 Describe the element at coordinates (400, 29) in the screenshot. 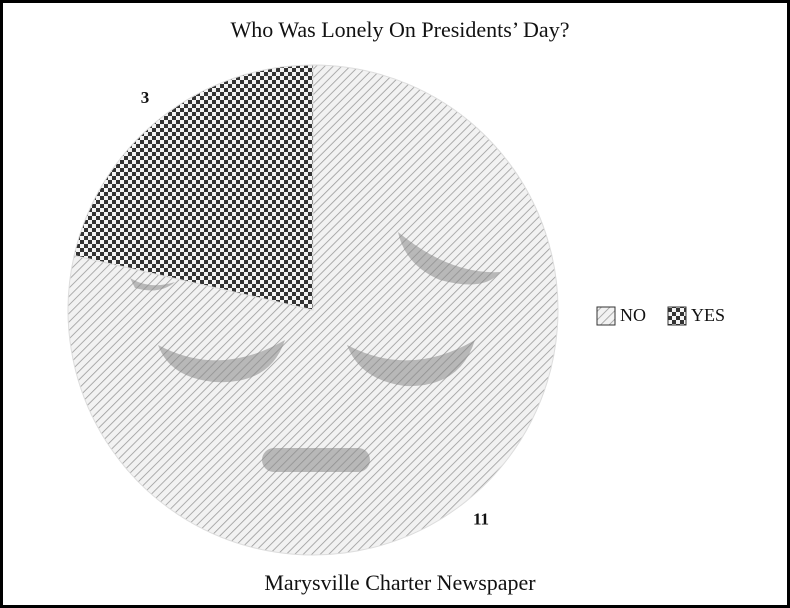

I see `chart-title: Who Was Lonely On Presidents’ Day?` at that location.